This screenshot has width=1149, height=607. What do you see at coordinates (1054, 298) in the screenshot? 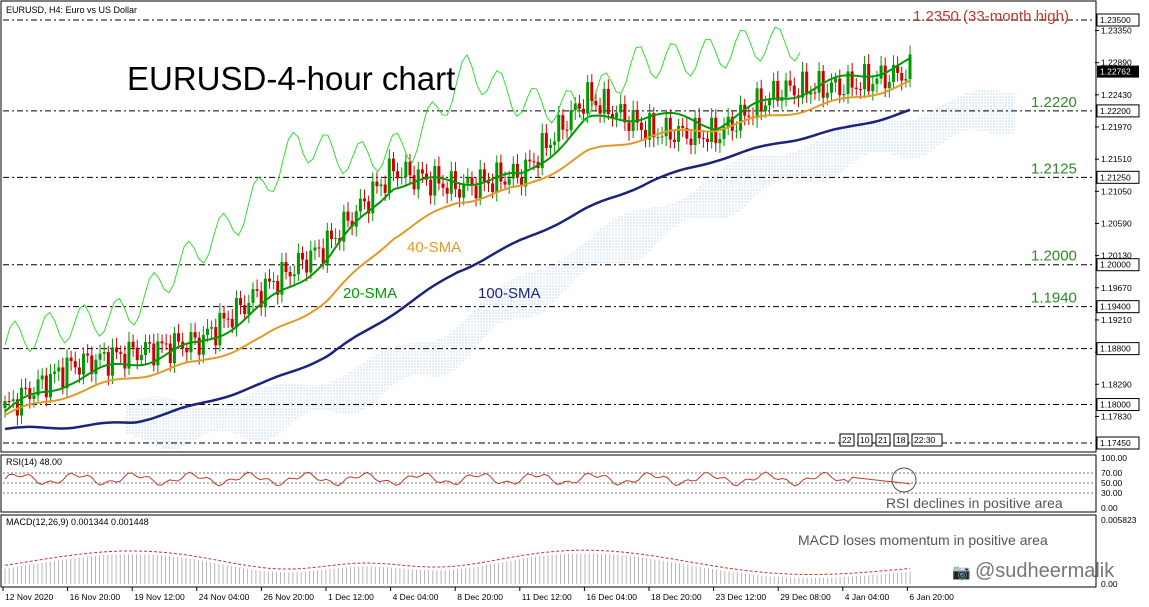
I see `level-label-4: 1.1940` at bounding box center [1054, 298].